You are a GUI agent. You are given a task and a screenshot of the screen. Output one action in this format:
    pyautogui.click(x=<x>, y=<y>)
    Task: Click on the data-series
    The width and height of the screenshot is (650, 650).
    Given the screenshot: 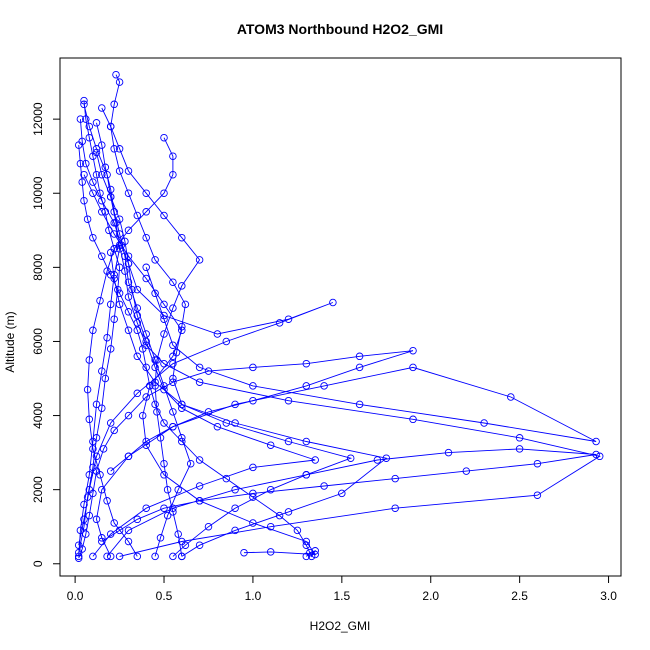 What is the action you would take?
    pyautogui.click(x=99, y=326)
    